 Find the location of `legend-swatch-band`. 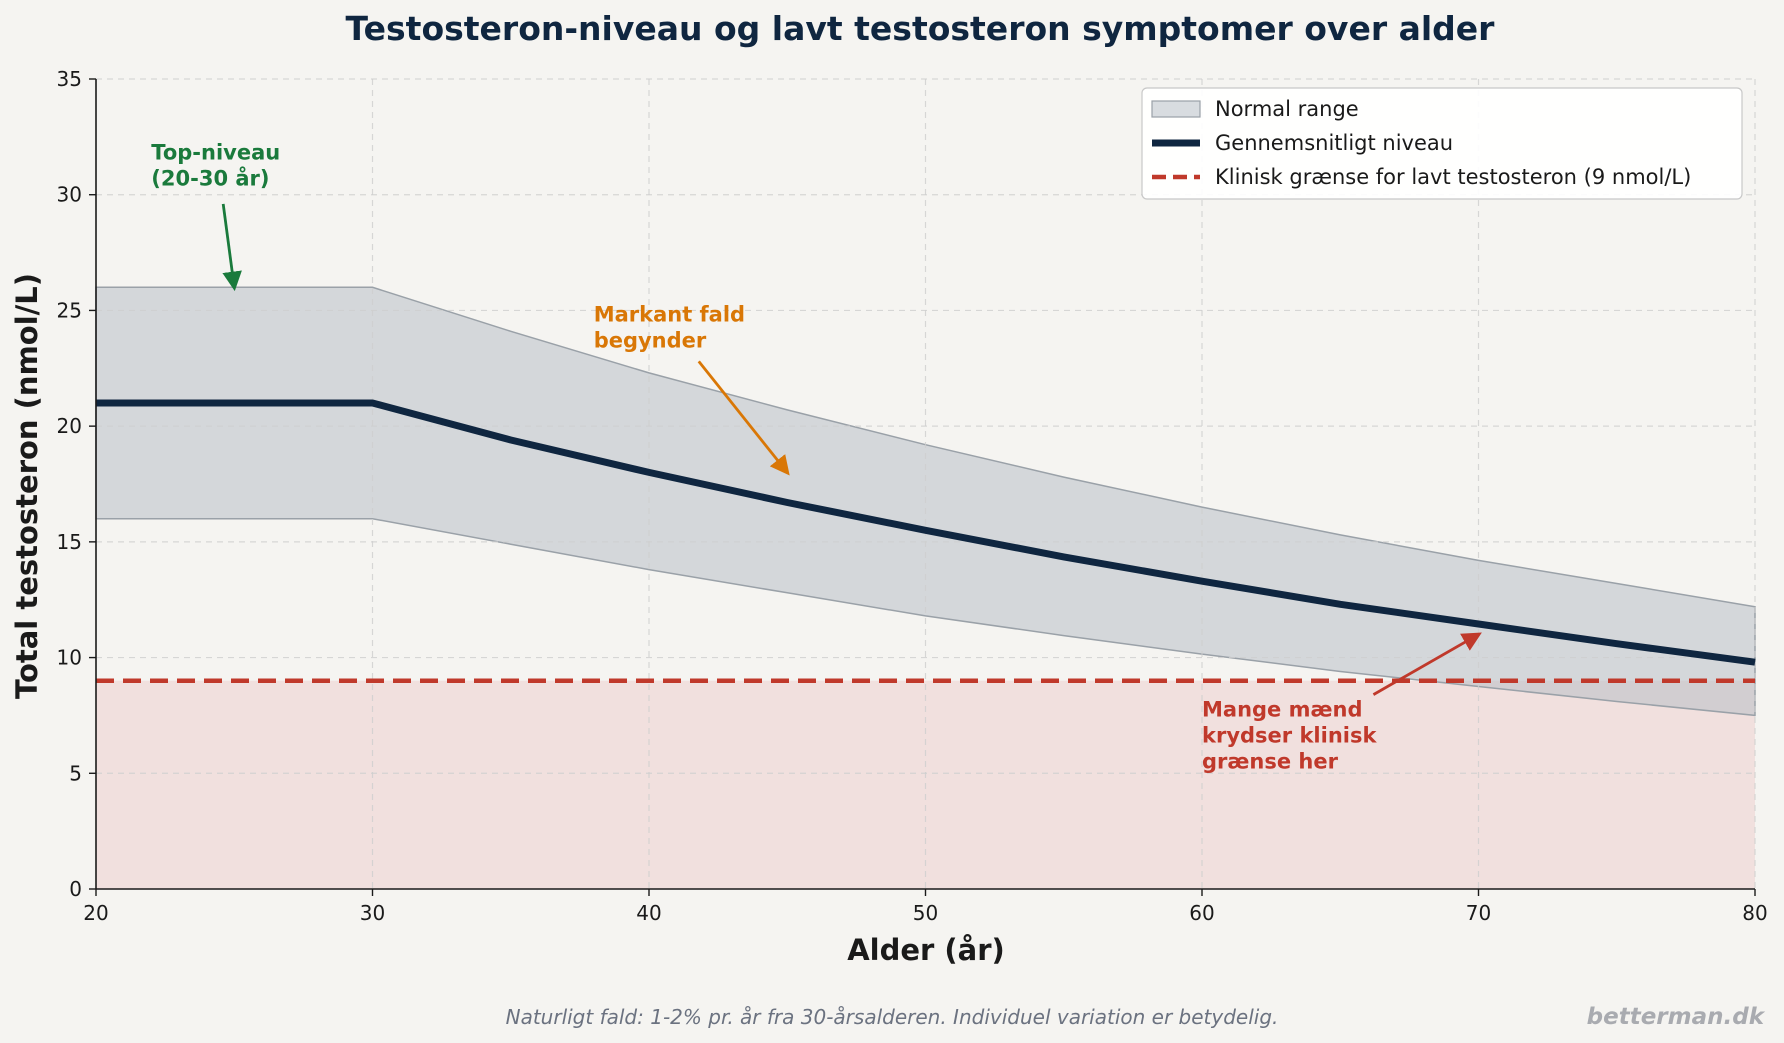

legend-swatch-band is located at coordinates (1176, 109).